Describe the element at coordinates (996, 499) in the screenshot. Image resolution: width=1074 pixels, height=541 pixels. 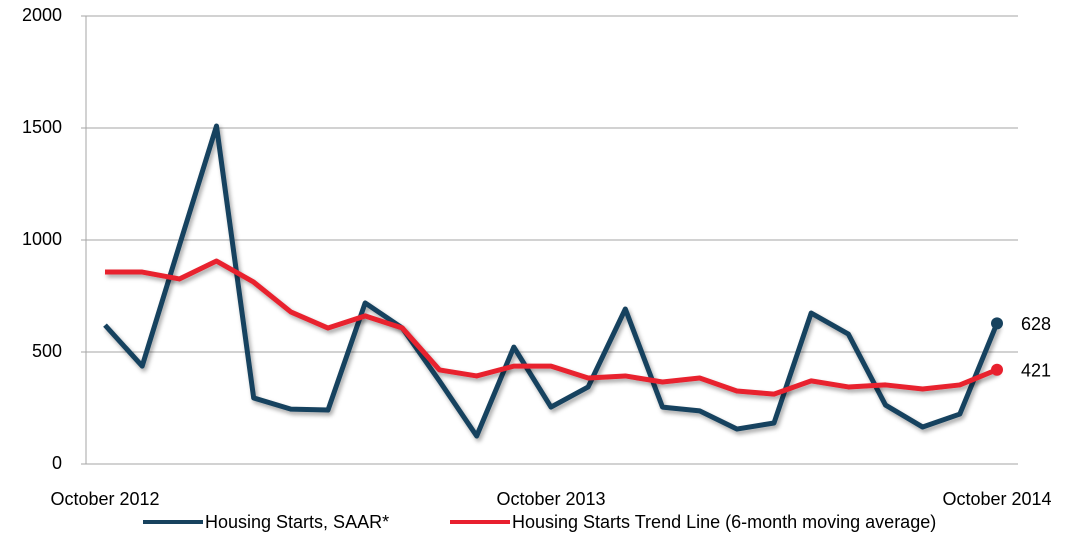
I see `x-tick-label: October 2014` at that location.